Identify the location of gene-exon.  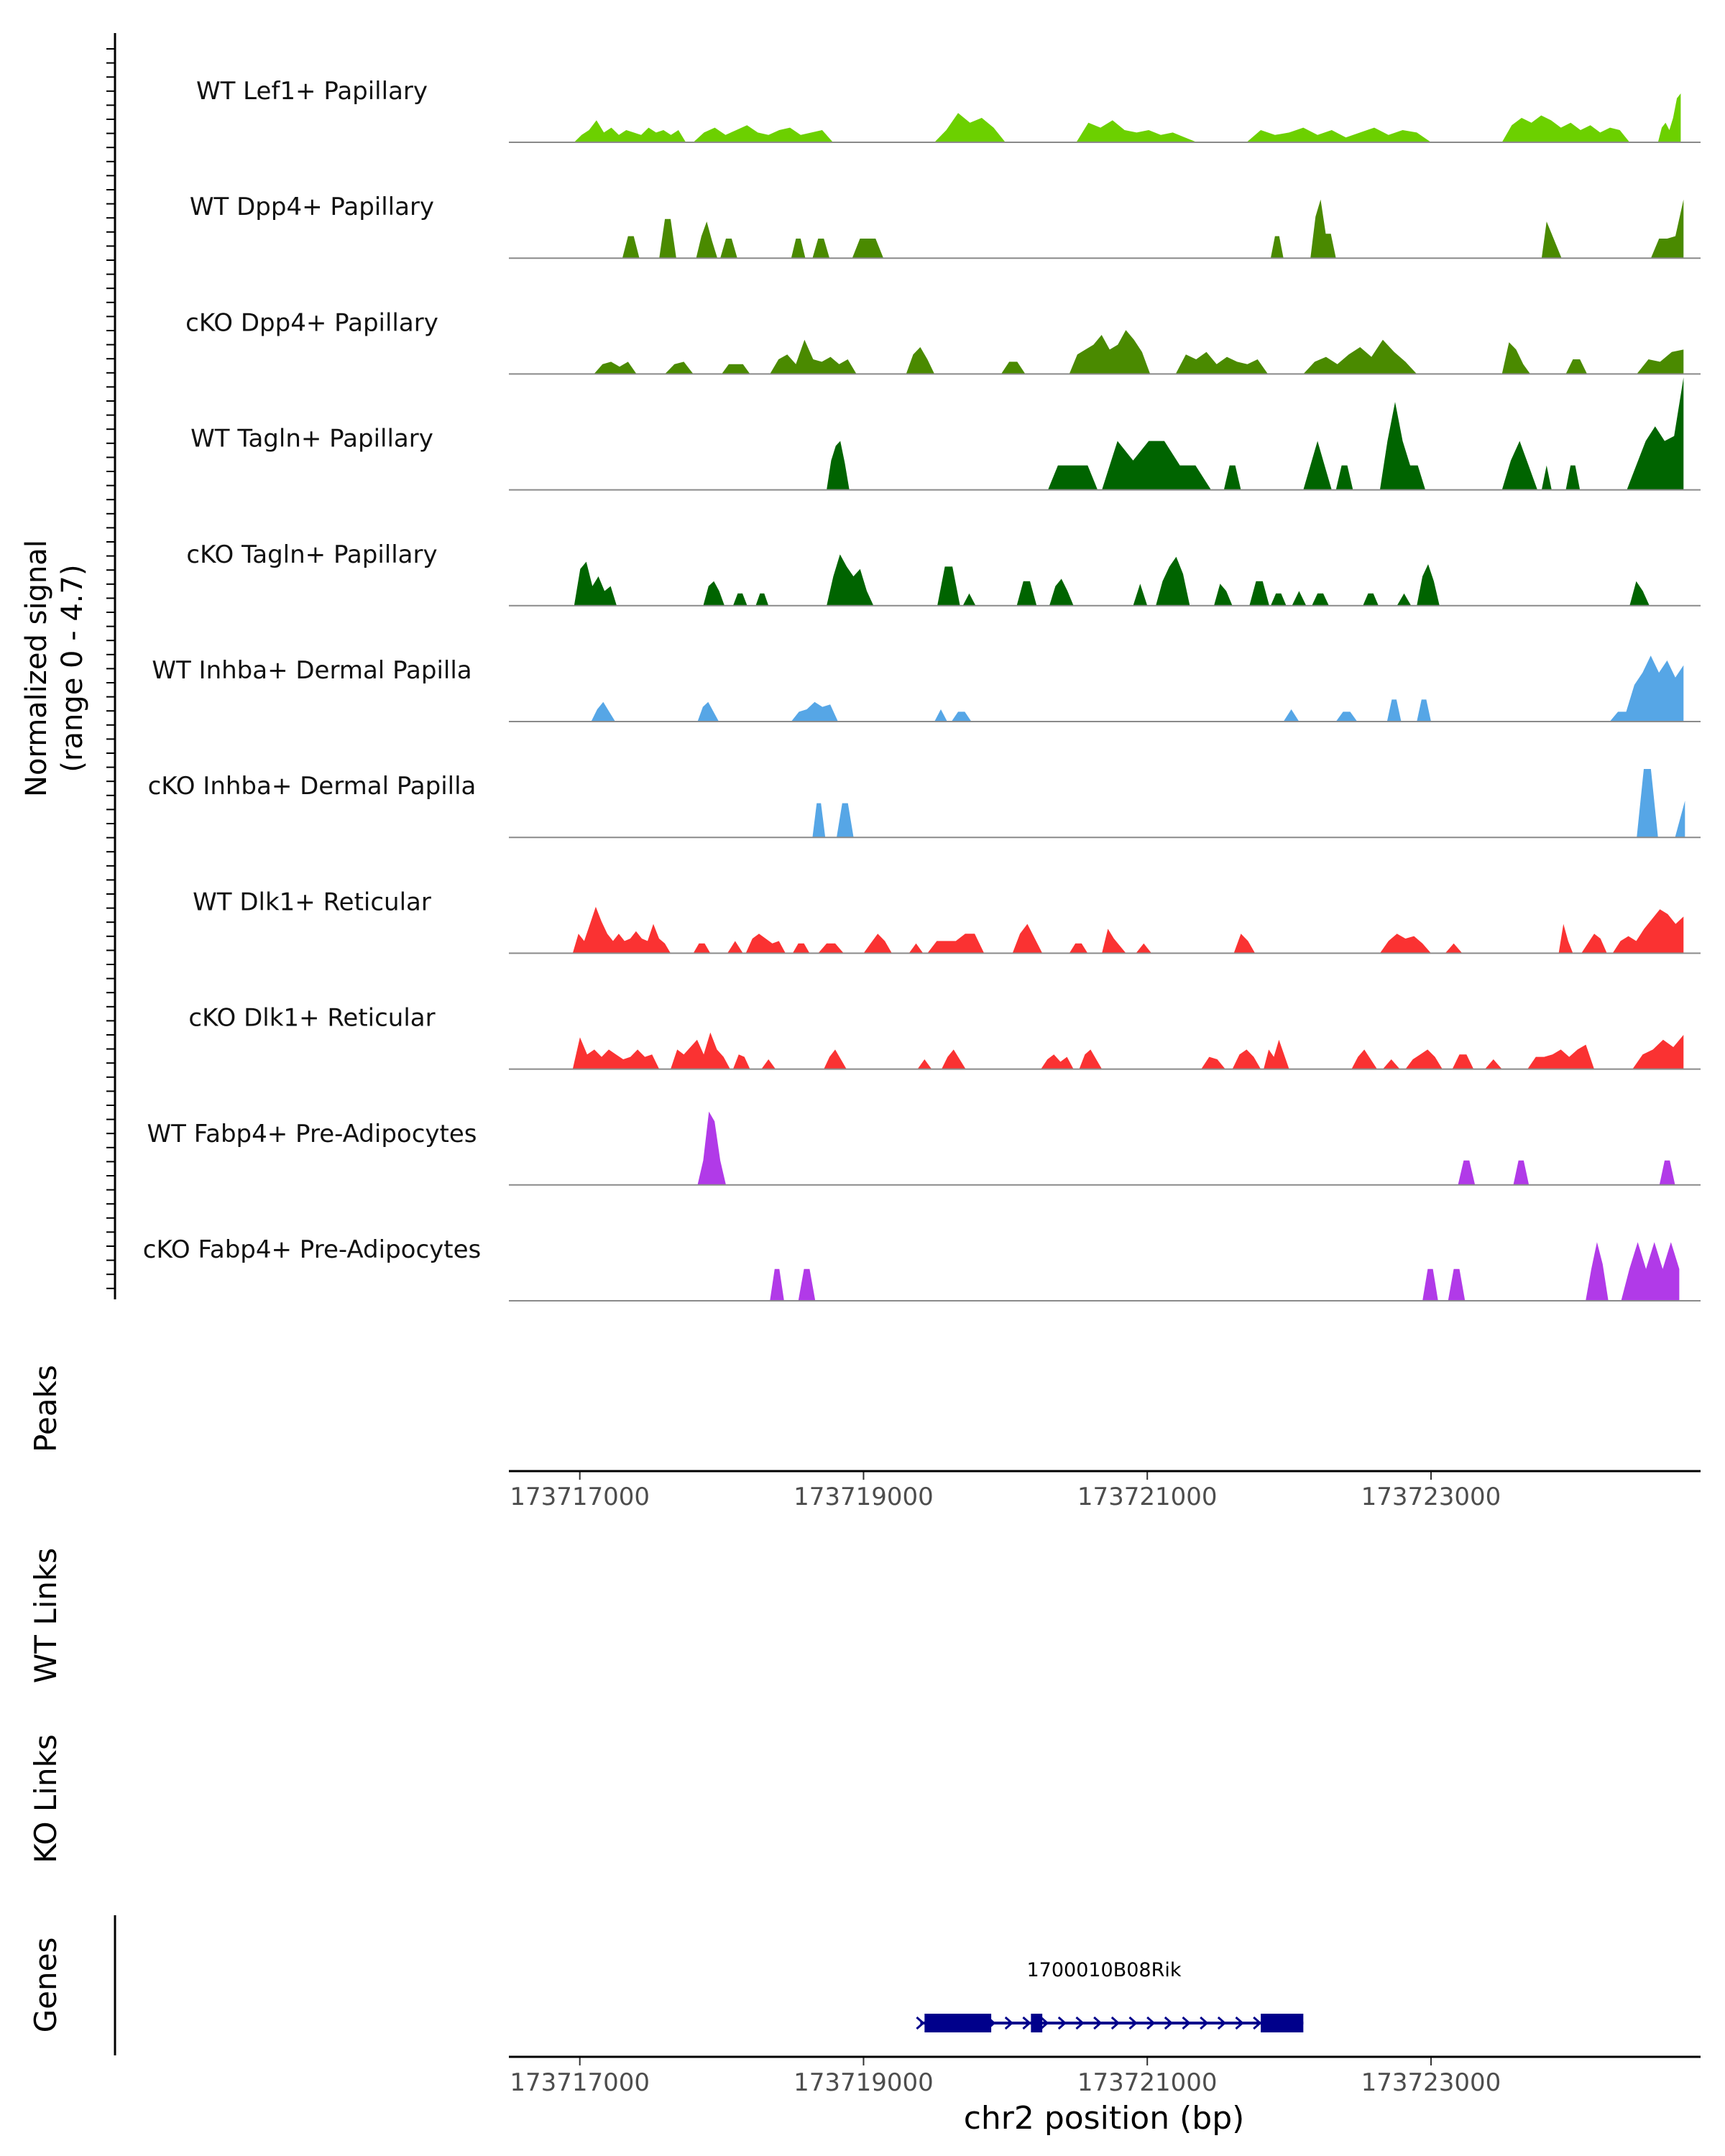
(958, 2023).